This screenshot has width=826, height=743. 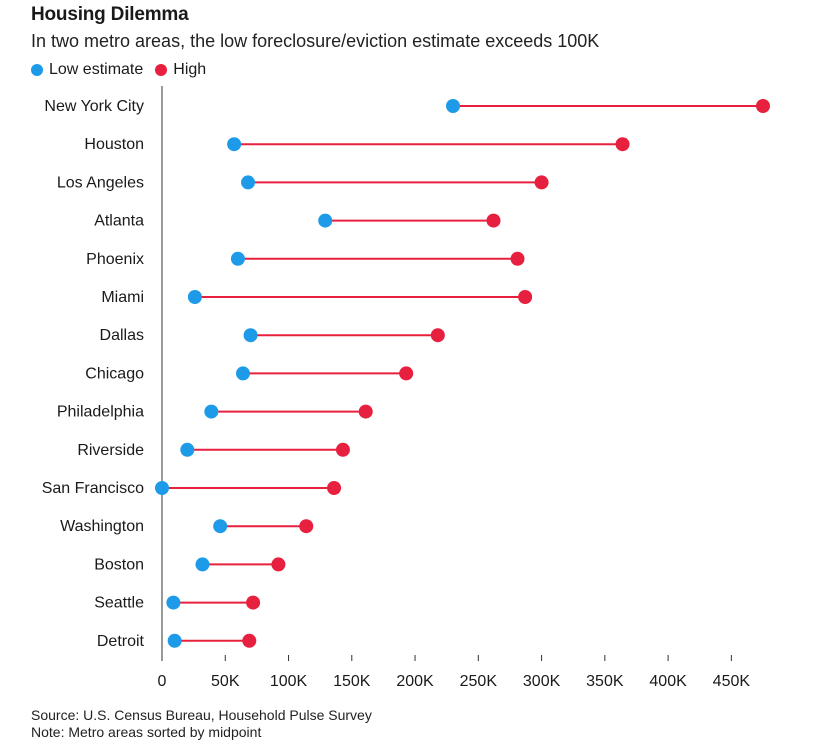 I want to click on x-tick-label: 0, so click(x=162, y=681).